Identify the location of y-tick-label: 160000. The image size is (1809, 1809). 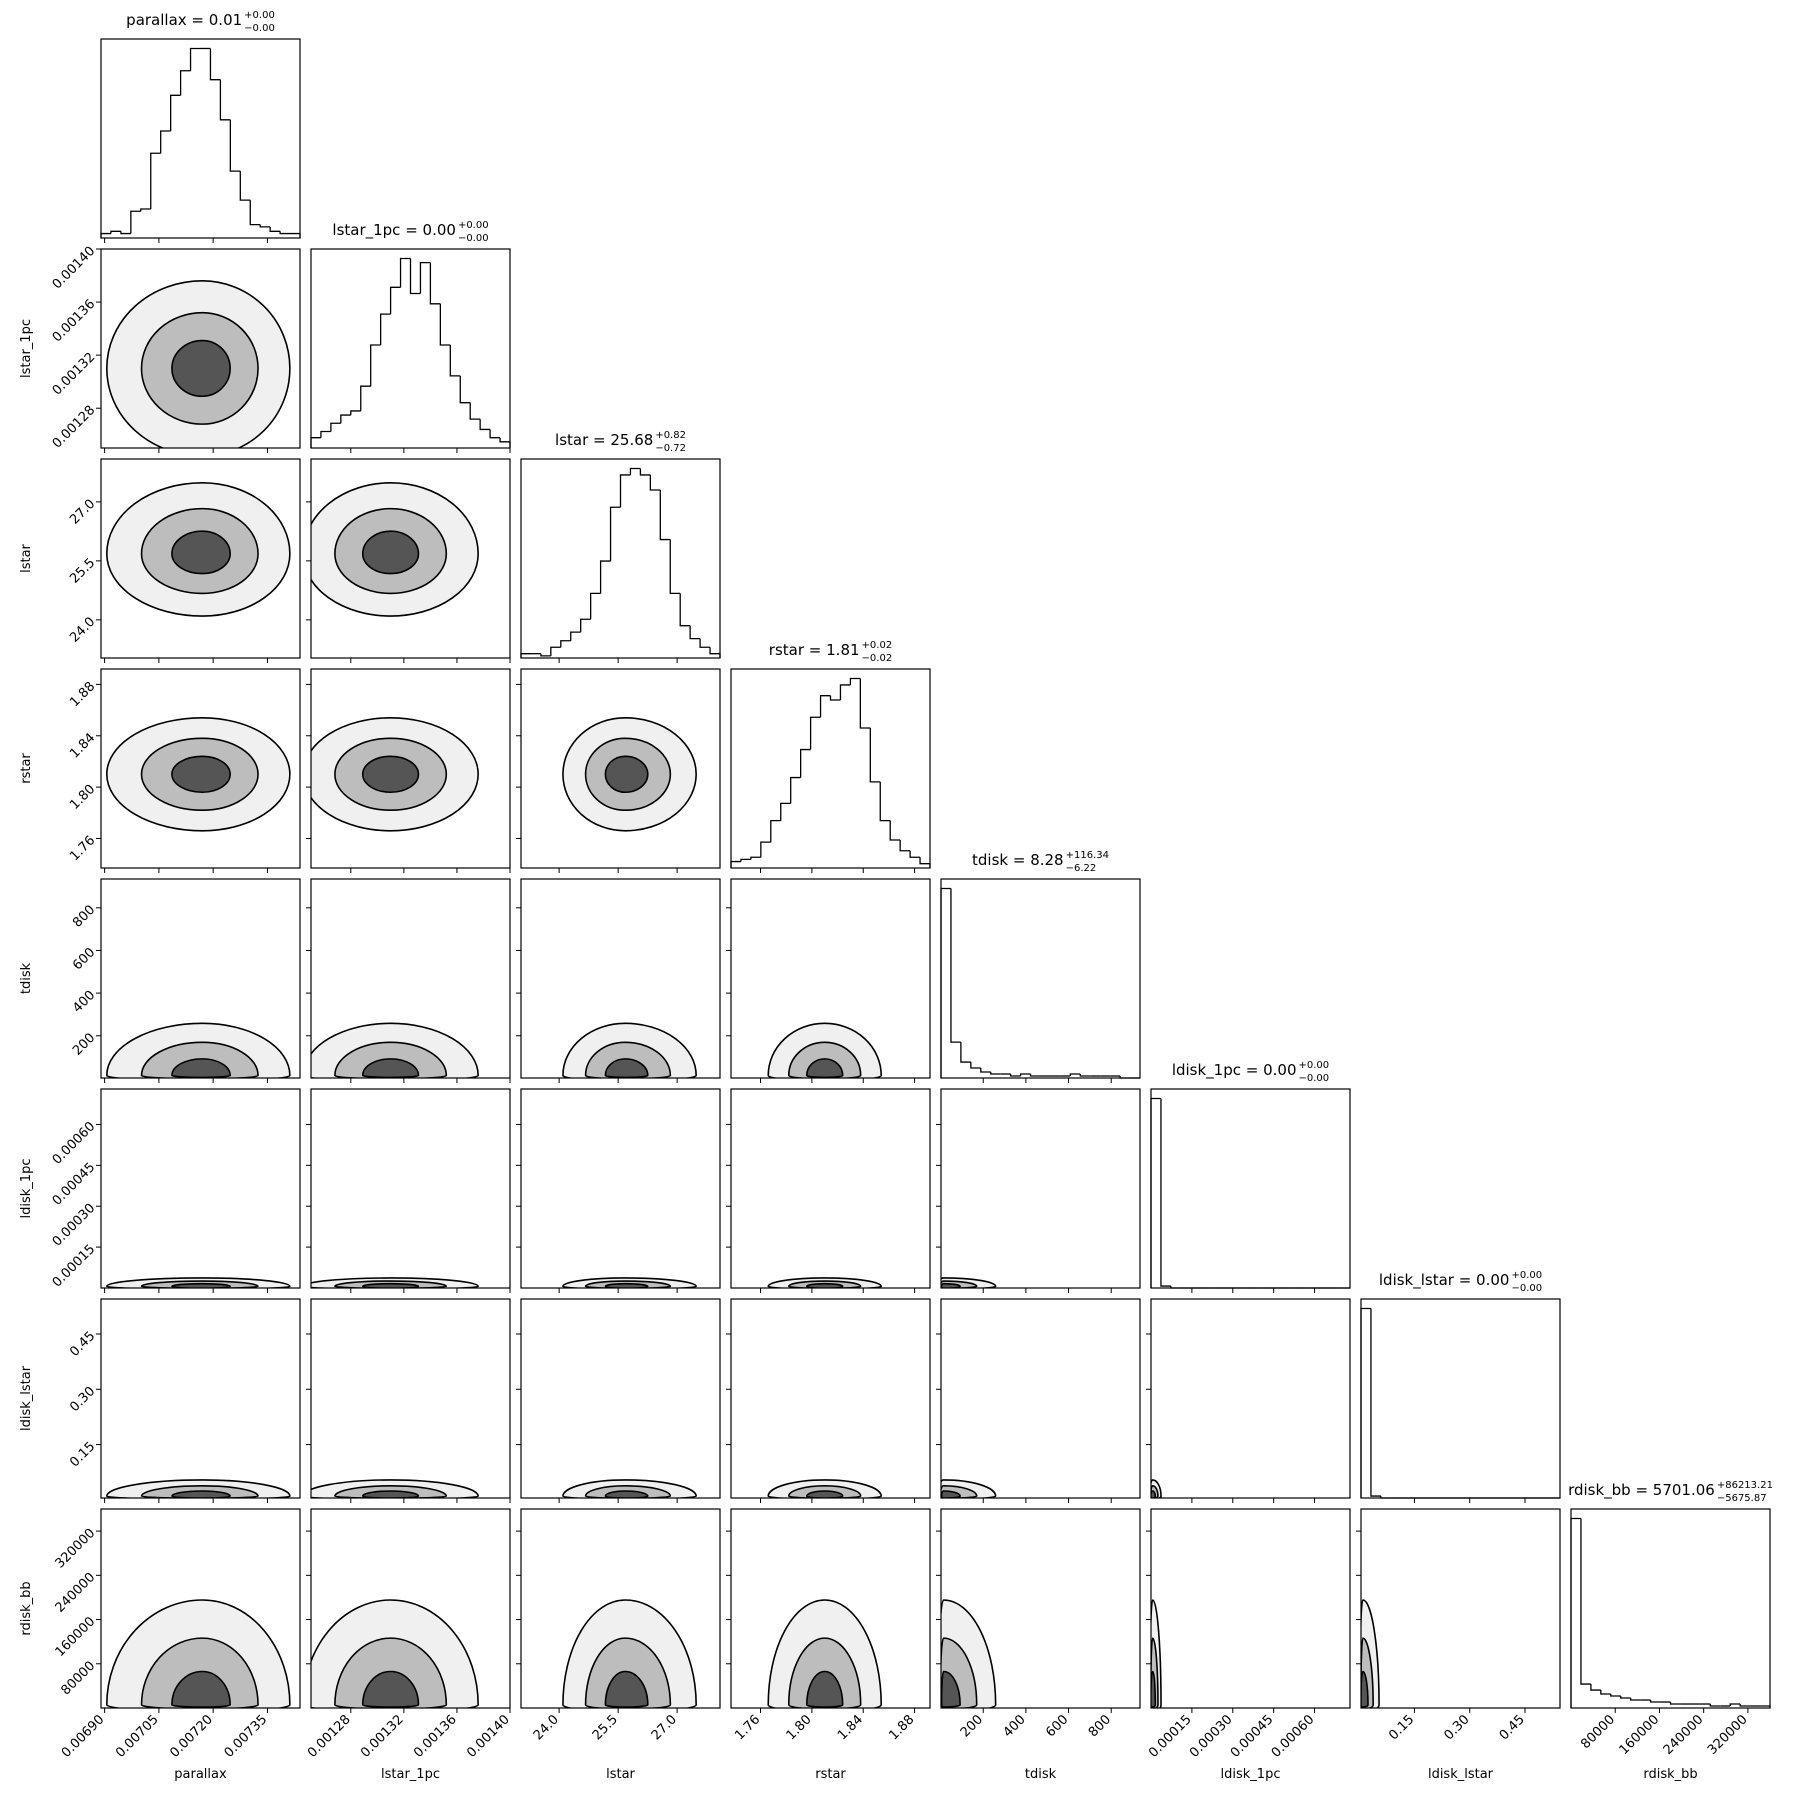
(76, 1637).